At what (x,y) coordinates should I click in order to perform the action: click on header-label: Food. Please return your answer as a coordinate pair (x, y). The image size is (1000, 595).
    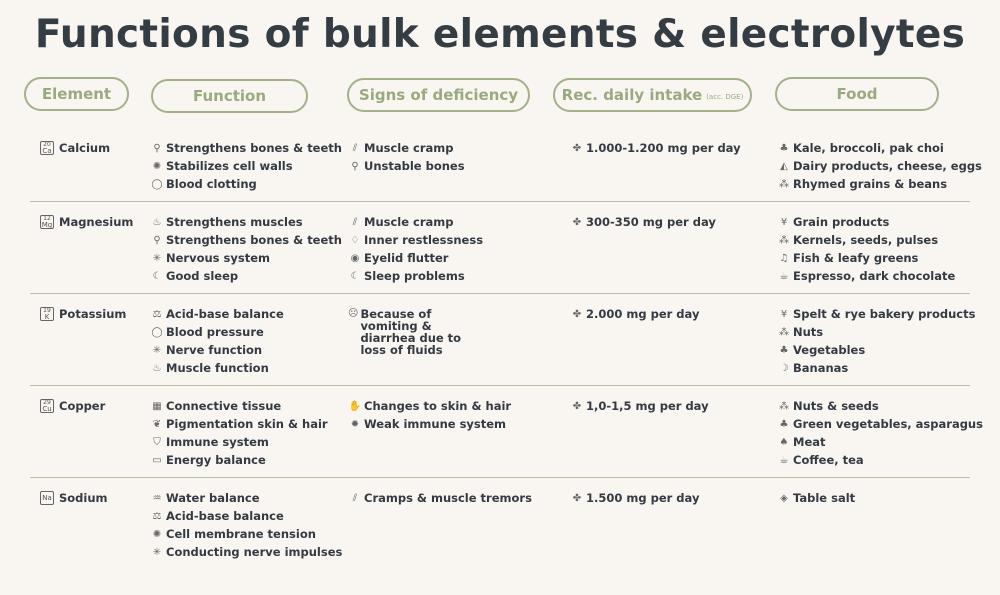
    Looking at the image, I should click on (857, 94).